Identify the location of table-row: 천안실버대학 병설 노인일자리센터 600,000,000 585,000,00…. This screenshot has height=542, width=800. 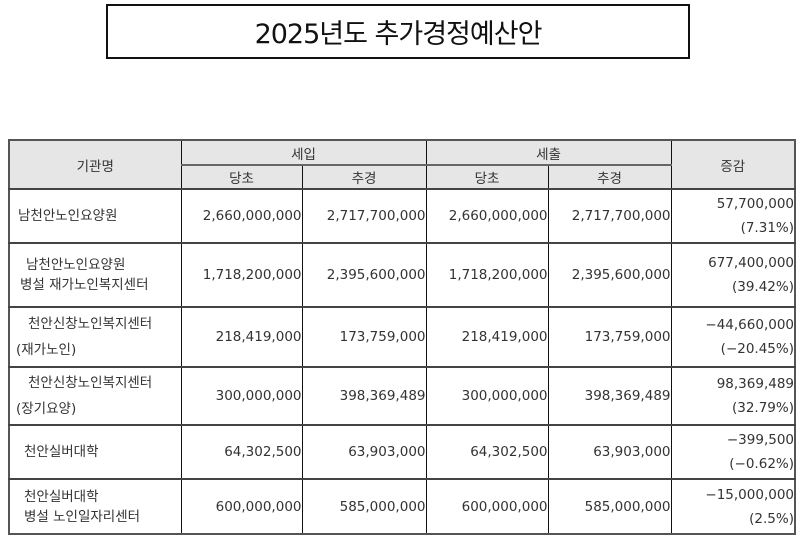
(402, 506).